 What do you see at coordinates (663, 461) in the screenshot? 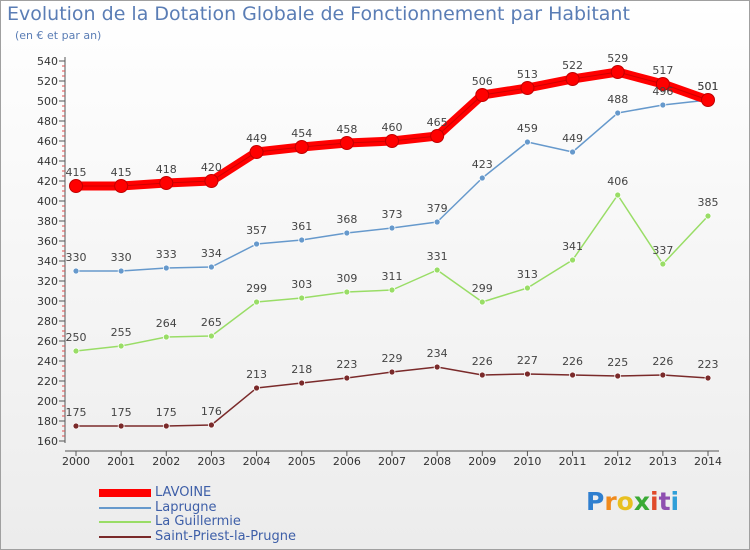
I see `x-tick-label: 2013` at bounding box center [663, 461].